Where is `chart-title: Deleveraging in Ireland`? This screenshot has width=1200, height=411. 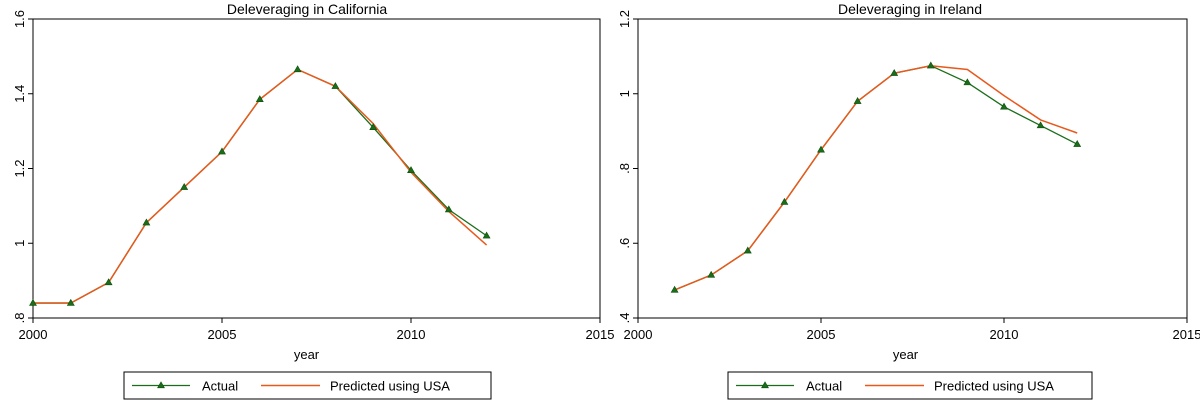
chart-title: Deleveraging in Ireland is located at coordinates (910, 9).